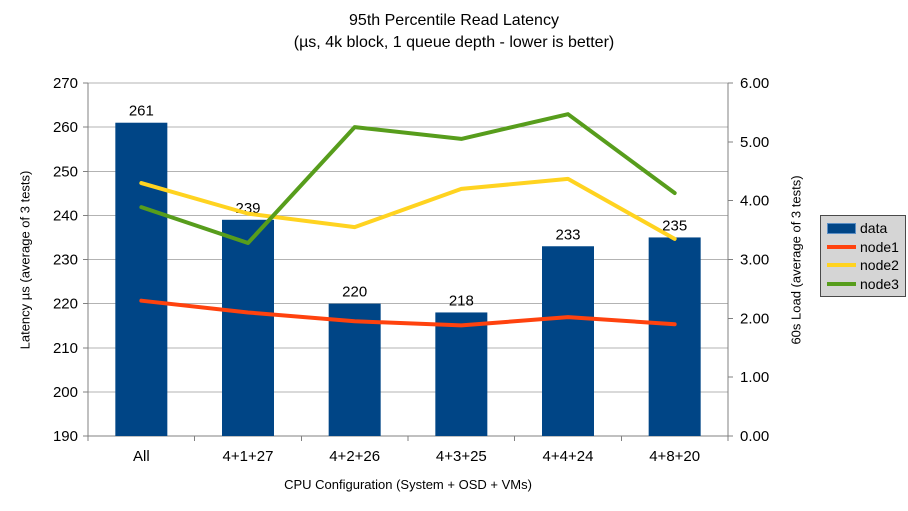 The height and width of the screenshot is (511, 908). Describe the element at coordinates (25, 260) in the screenshot. I see `y-axis-title-left: Latency µs (average of 3 tests)` at that location.